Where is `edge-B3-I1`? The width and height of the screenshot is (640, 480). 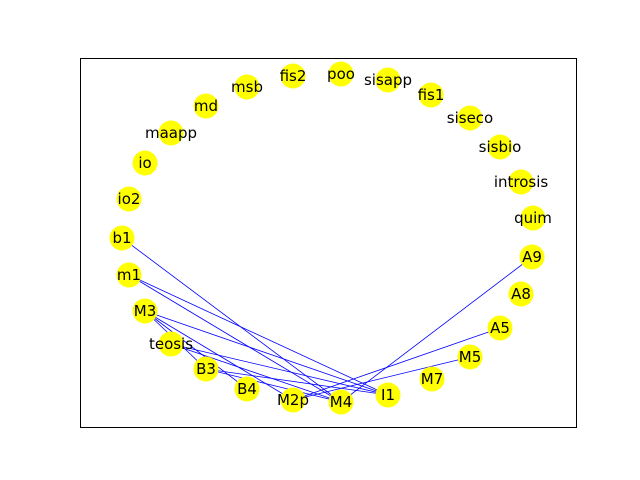
edge-B3-I1 is located at coordinates (297, 382).